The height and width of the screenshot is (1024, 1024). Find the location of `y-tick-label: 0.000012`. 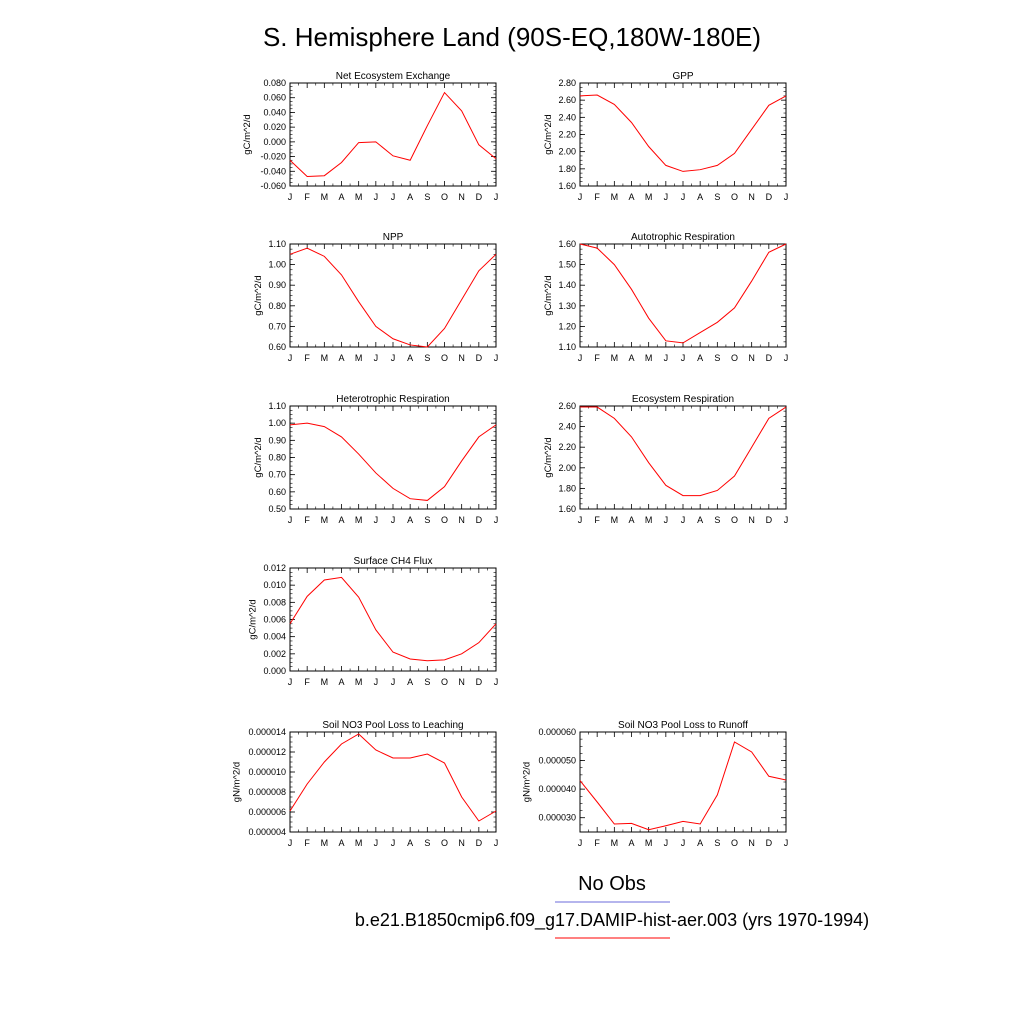

y-tick-label: 0.000012 is located at coordinates (267, 752).